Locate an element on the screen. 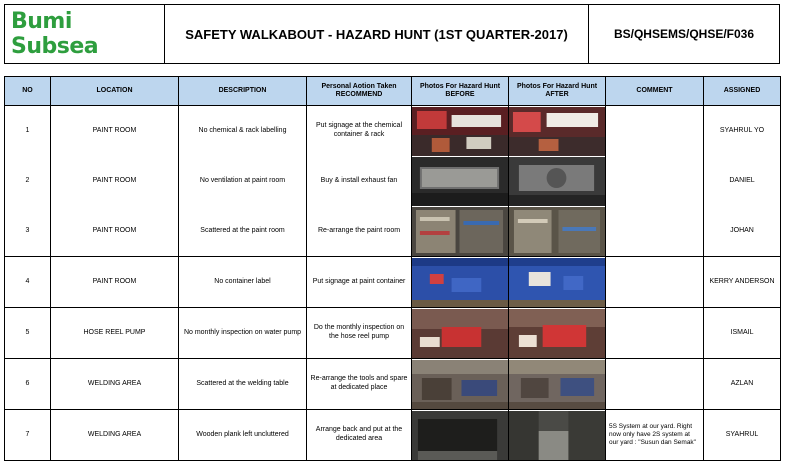  row-description: Scattered at the paint room is located at coordinates (242, 231).